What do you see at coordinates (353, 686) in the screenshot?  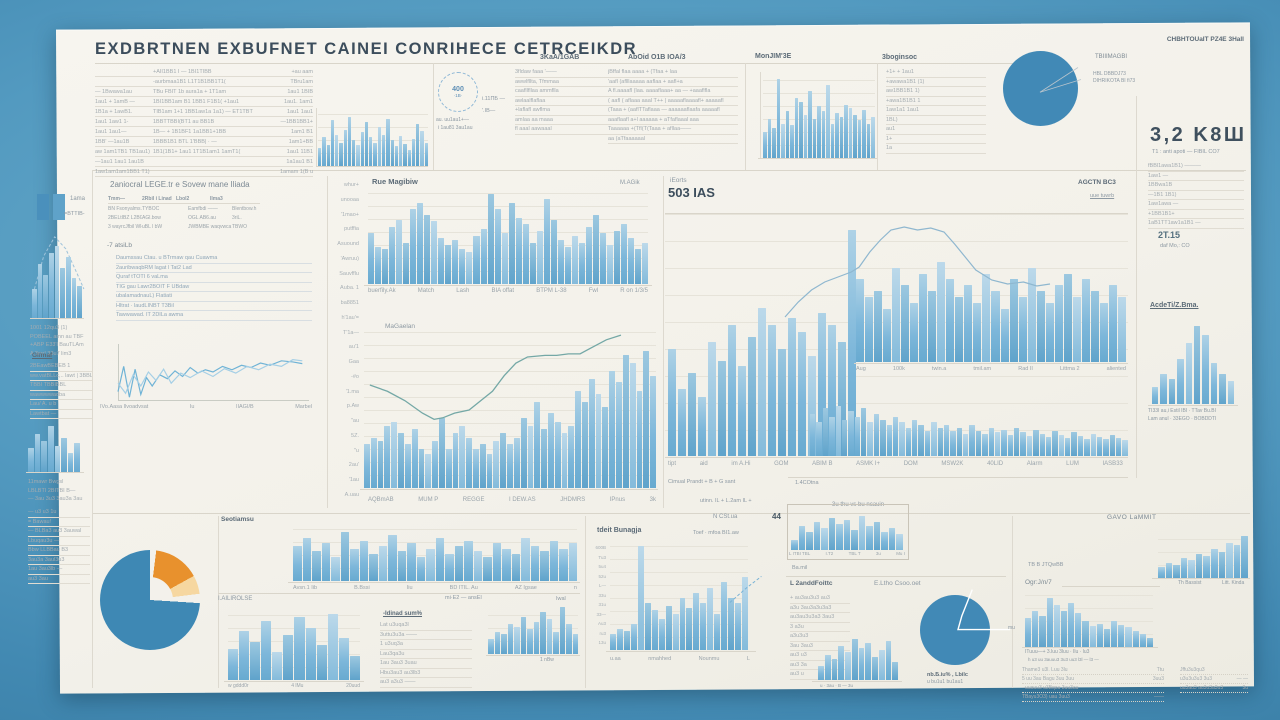 I see `x-tick-label: 20uud` at bounding box center [353, 686].